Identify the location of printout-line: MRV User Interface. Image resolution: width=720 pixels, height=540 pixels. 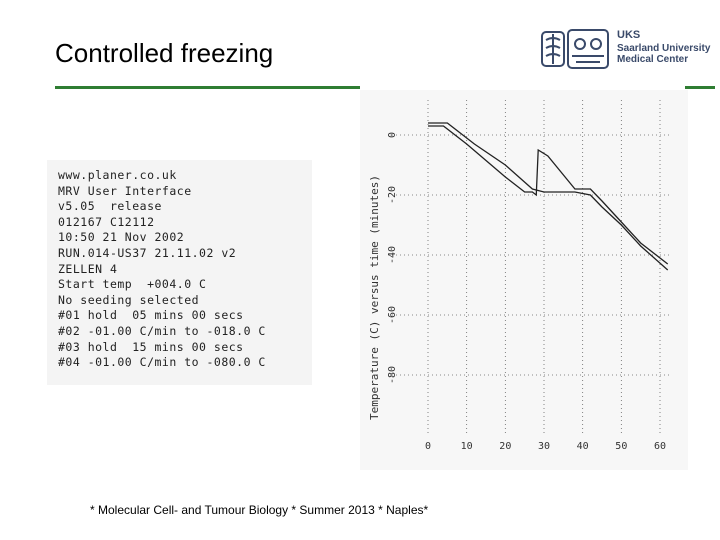
(125, 190).